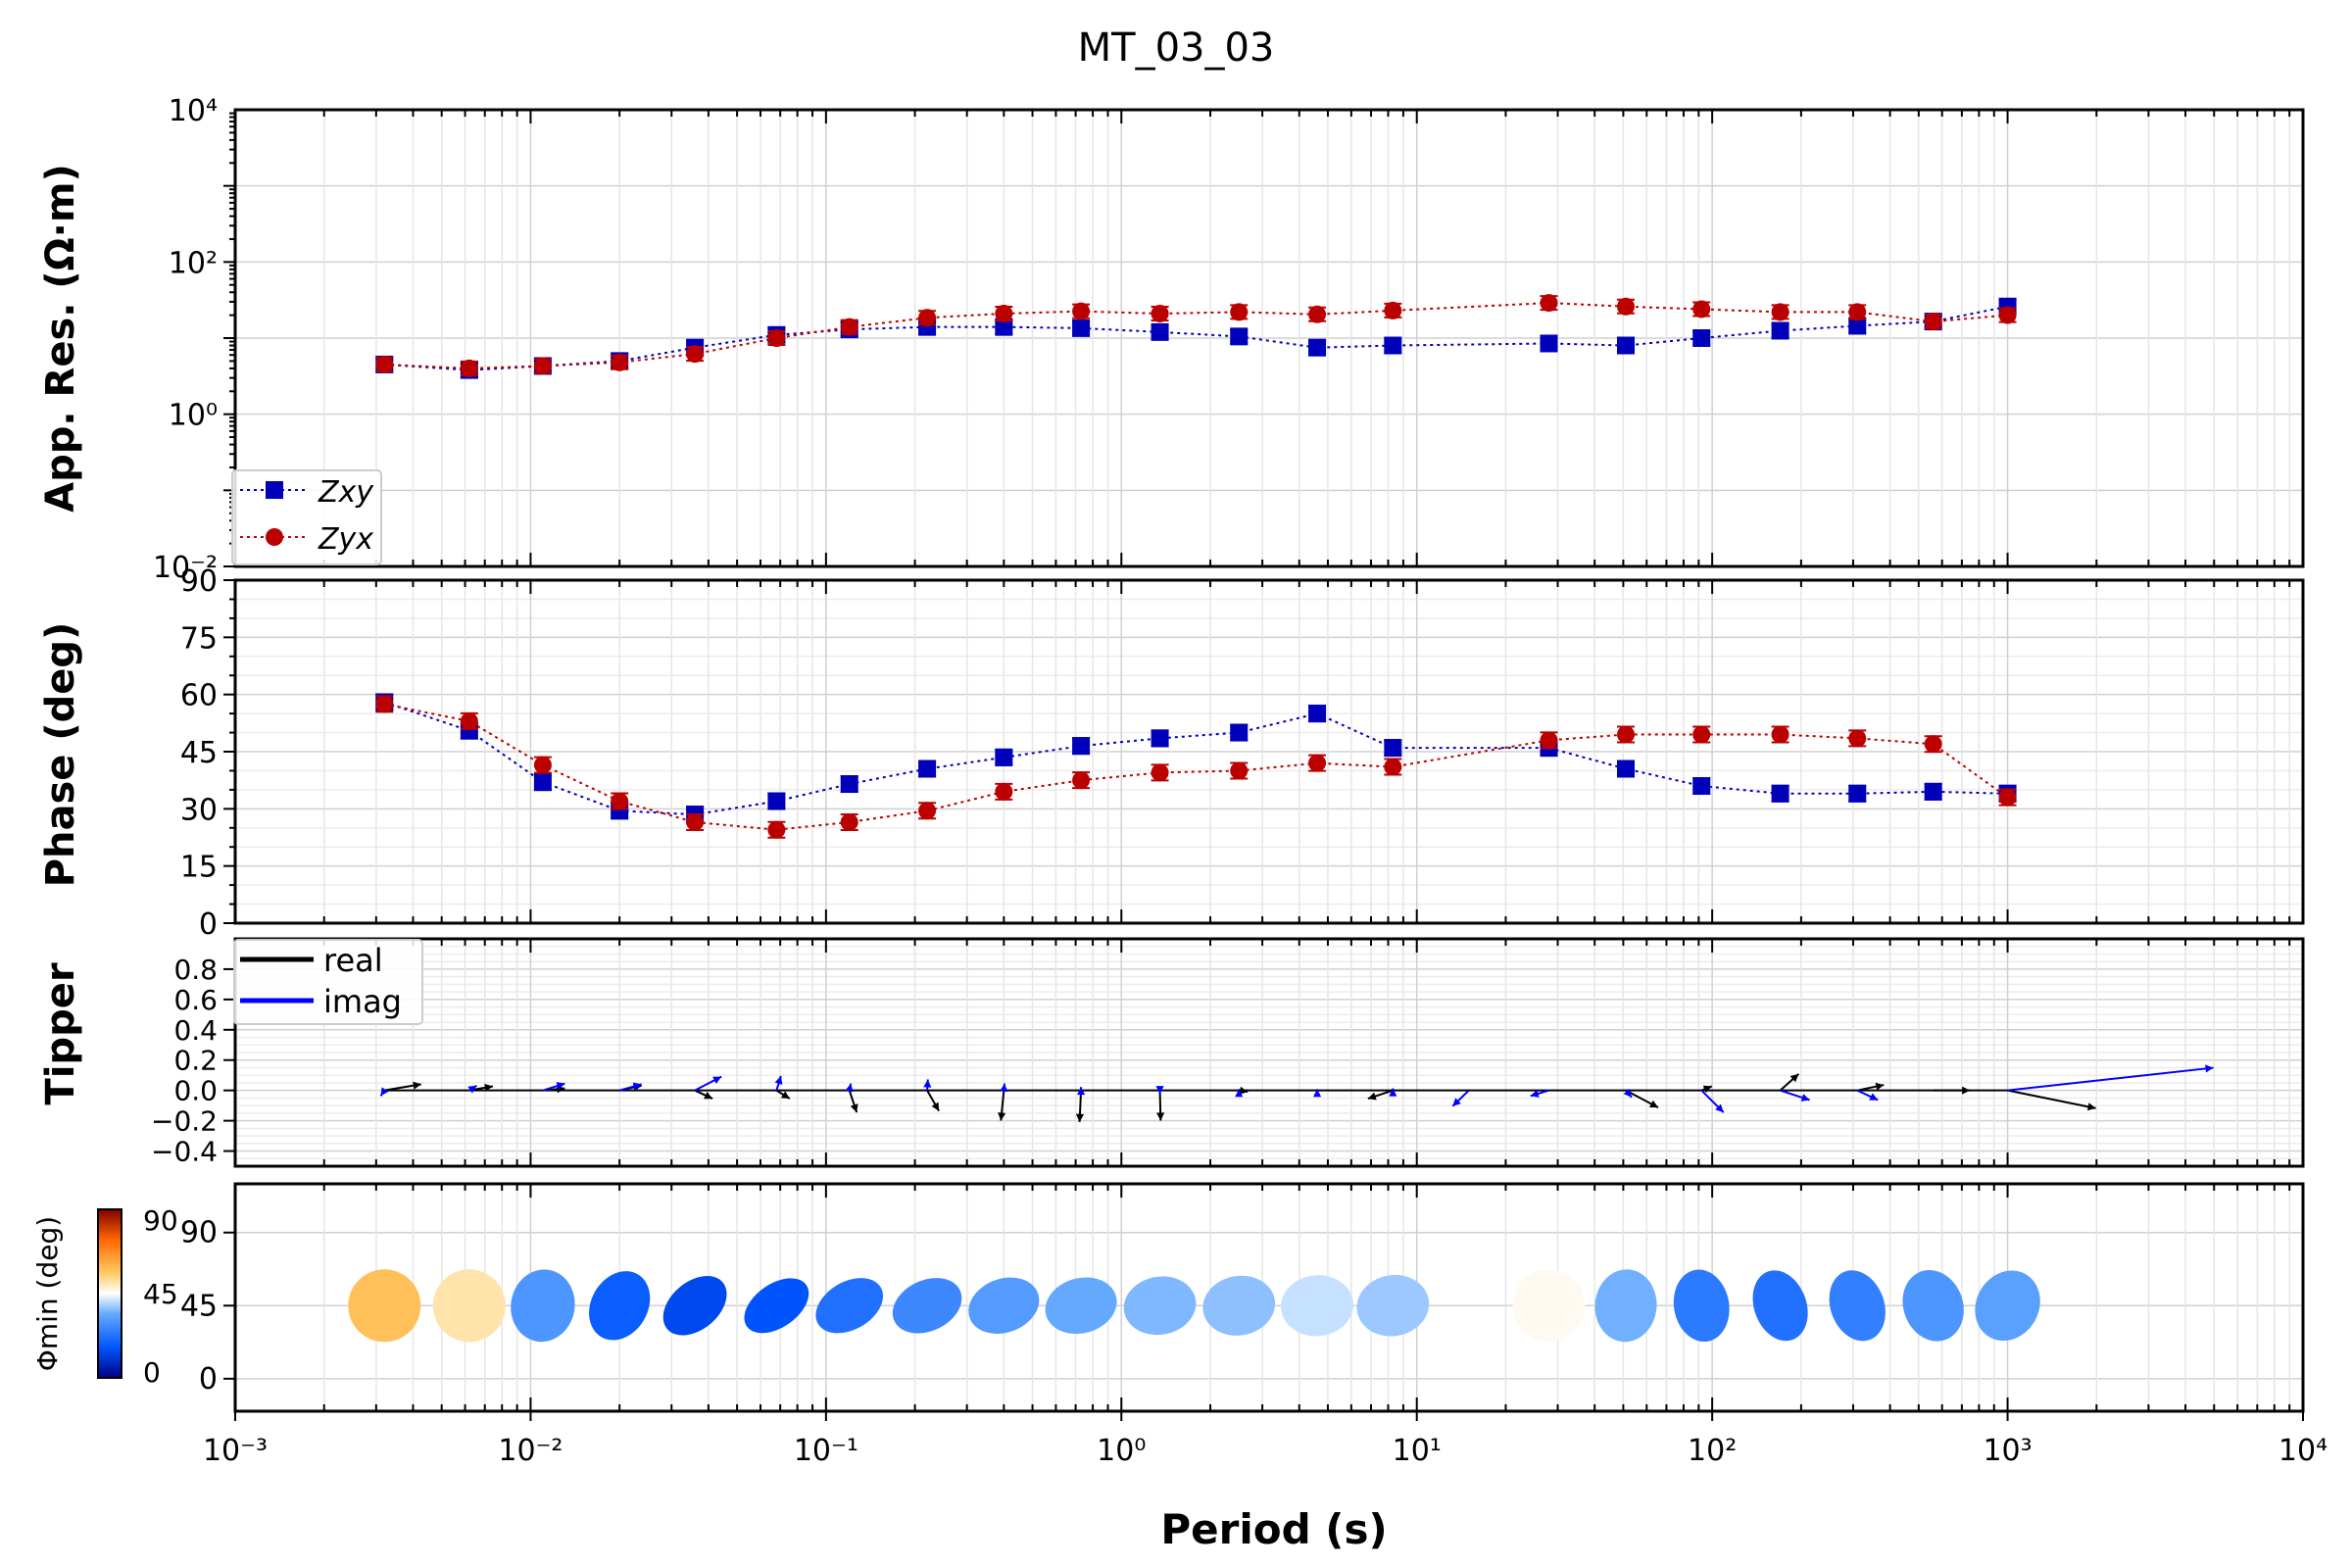  I want to click on y-axis-label-phimin: Φmin (deg), so click(47, 1293).